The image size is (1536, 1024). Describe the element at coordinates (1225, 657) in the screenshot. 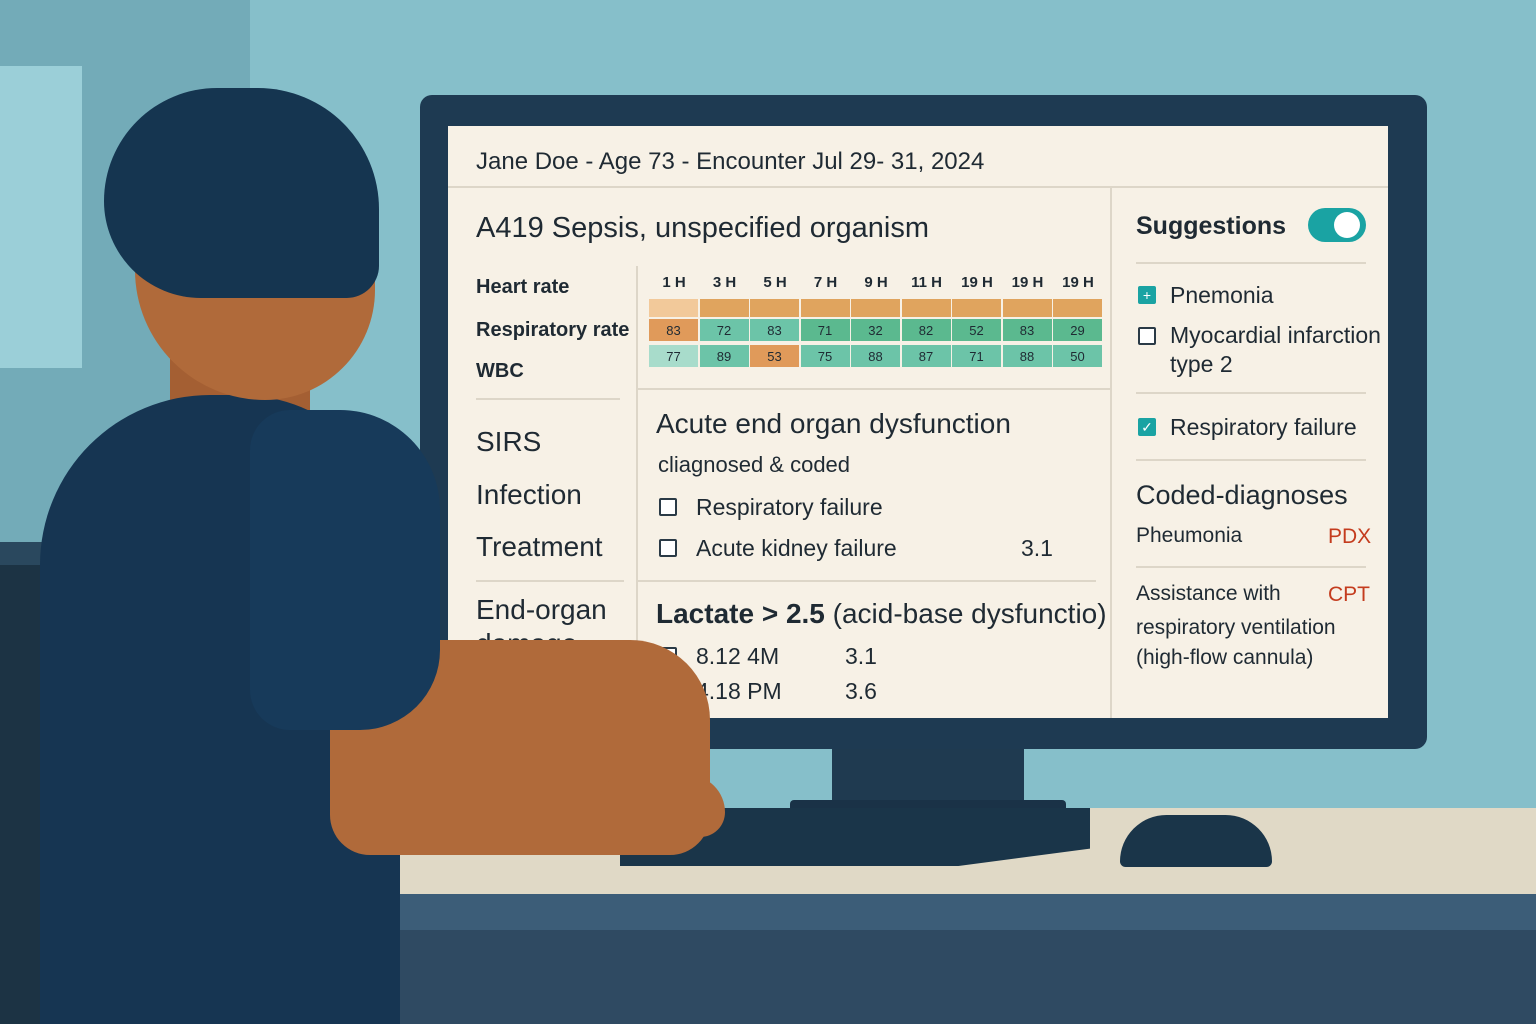

I see `coded-assistance-line3: (high-flow cannula)` at that location.